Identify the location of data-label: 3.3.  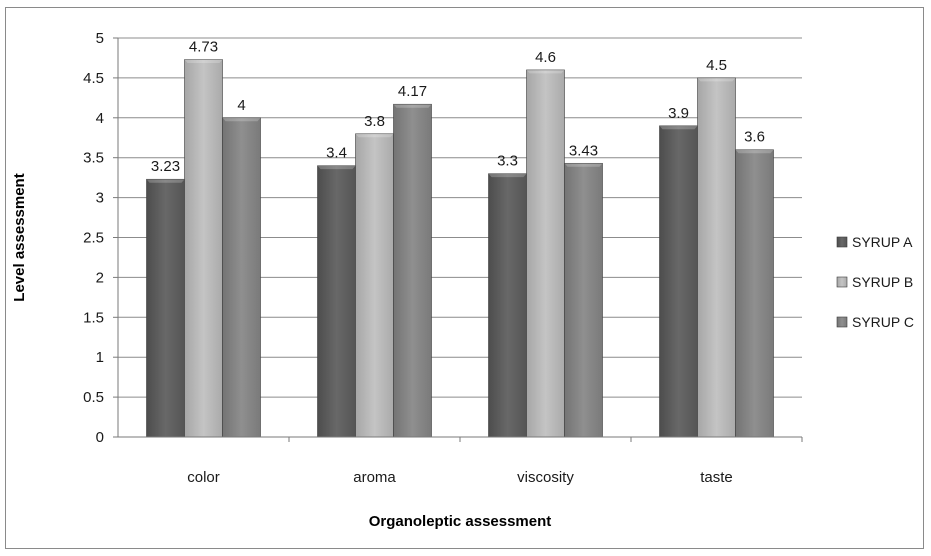
(507, 161).